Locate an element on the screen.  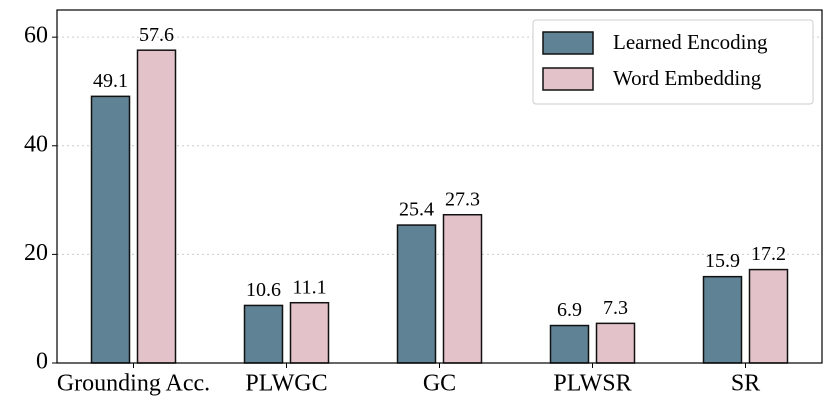
x-tick-label: PLWGC is located at coordinates (286, 384).